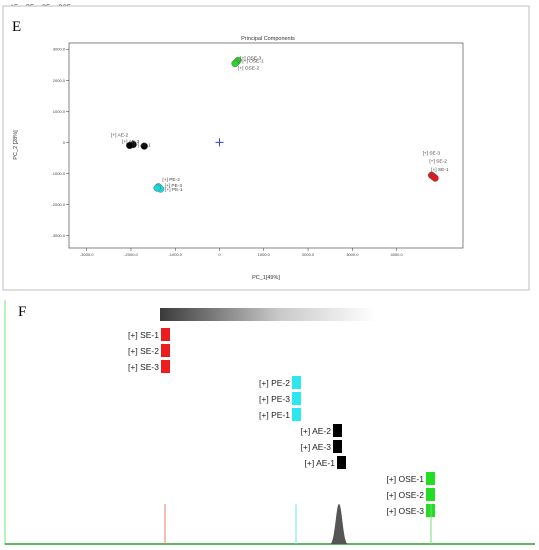 The image size is (539, 550). I want to click on y-tick-label: 3000.0, so click(59, 49).